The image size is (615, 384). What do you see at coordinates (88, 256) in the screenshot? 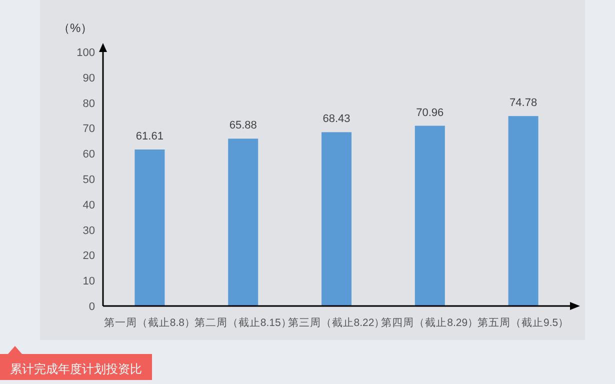
I see `y-tick-label: 20` at bounding box center [88, 256].